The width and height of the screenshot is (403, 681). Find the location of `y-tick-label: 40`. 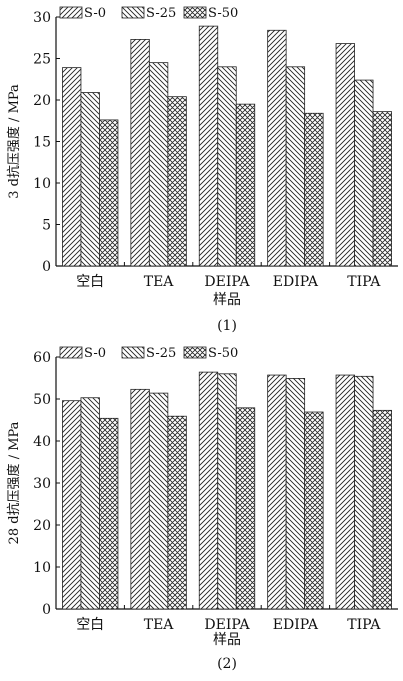

y-tick-label: 40 is located at coordinates (42, 442).